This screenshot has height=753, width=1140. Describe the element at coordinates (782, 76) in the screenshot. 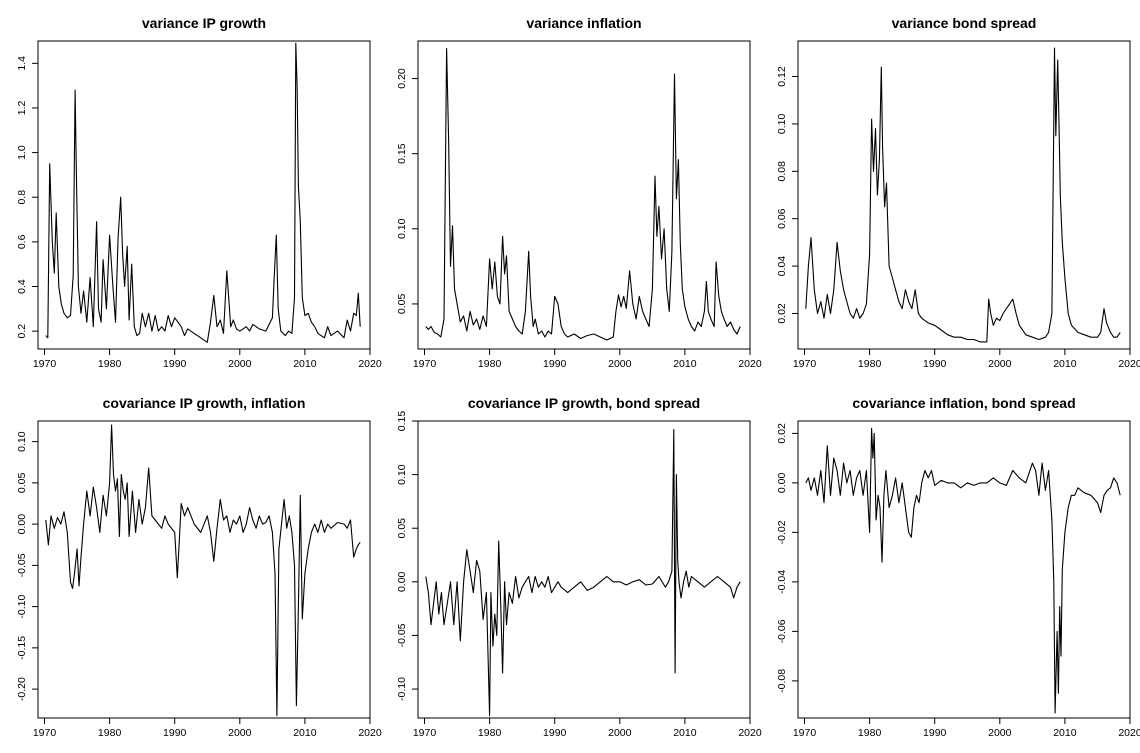

I see `y-tick-label: 0.12` at that location.